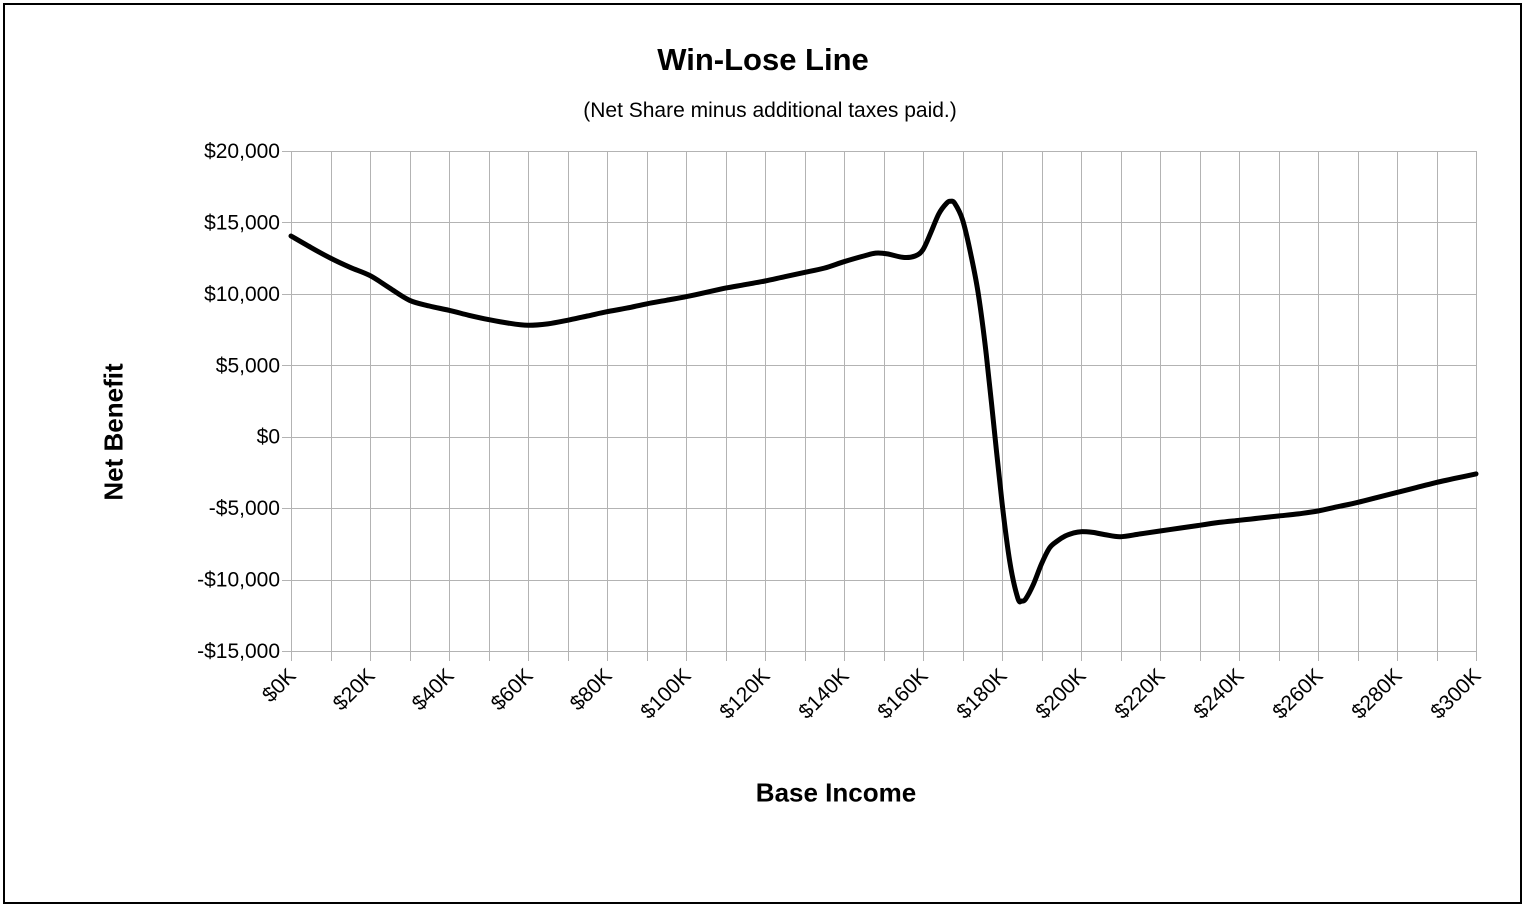 The height and width of the screenshot is (907, 1525). What do you see at coordinates (1455, 693) in the screenshot?
I see `x-tick-label: $300K` at bounding box center [1455, 693].